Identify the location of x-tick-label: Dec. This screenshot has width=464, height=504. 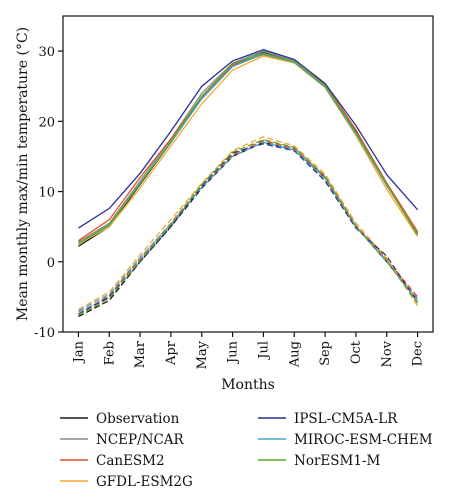
(418, 353).